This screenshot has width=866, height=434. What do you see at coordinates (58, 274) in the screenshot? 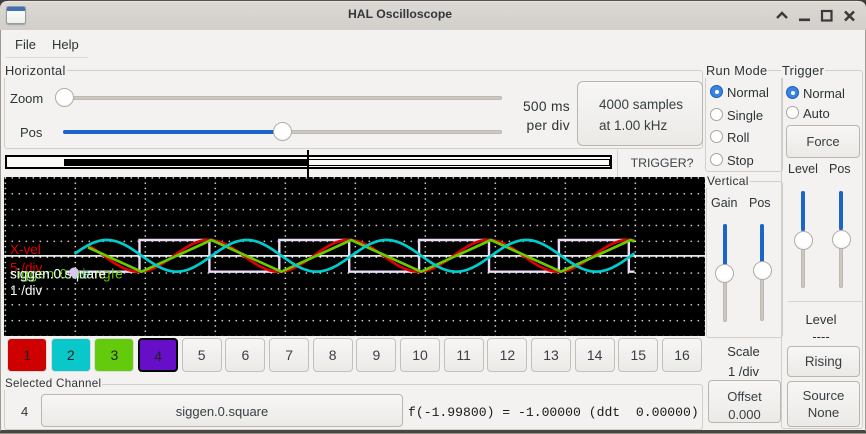
I see `svg-text: siggen.0.square` at bounding box center [58, 274].